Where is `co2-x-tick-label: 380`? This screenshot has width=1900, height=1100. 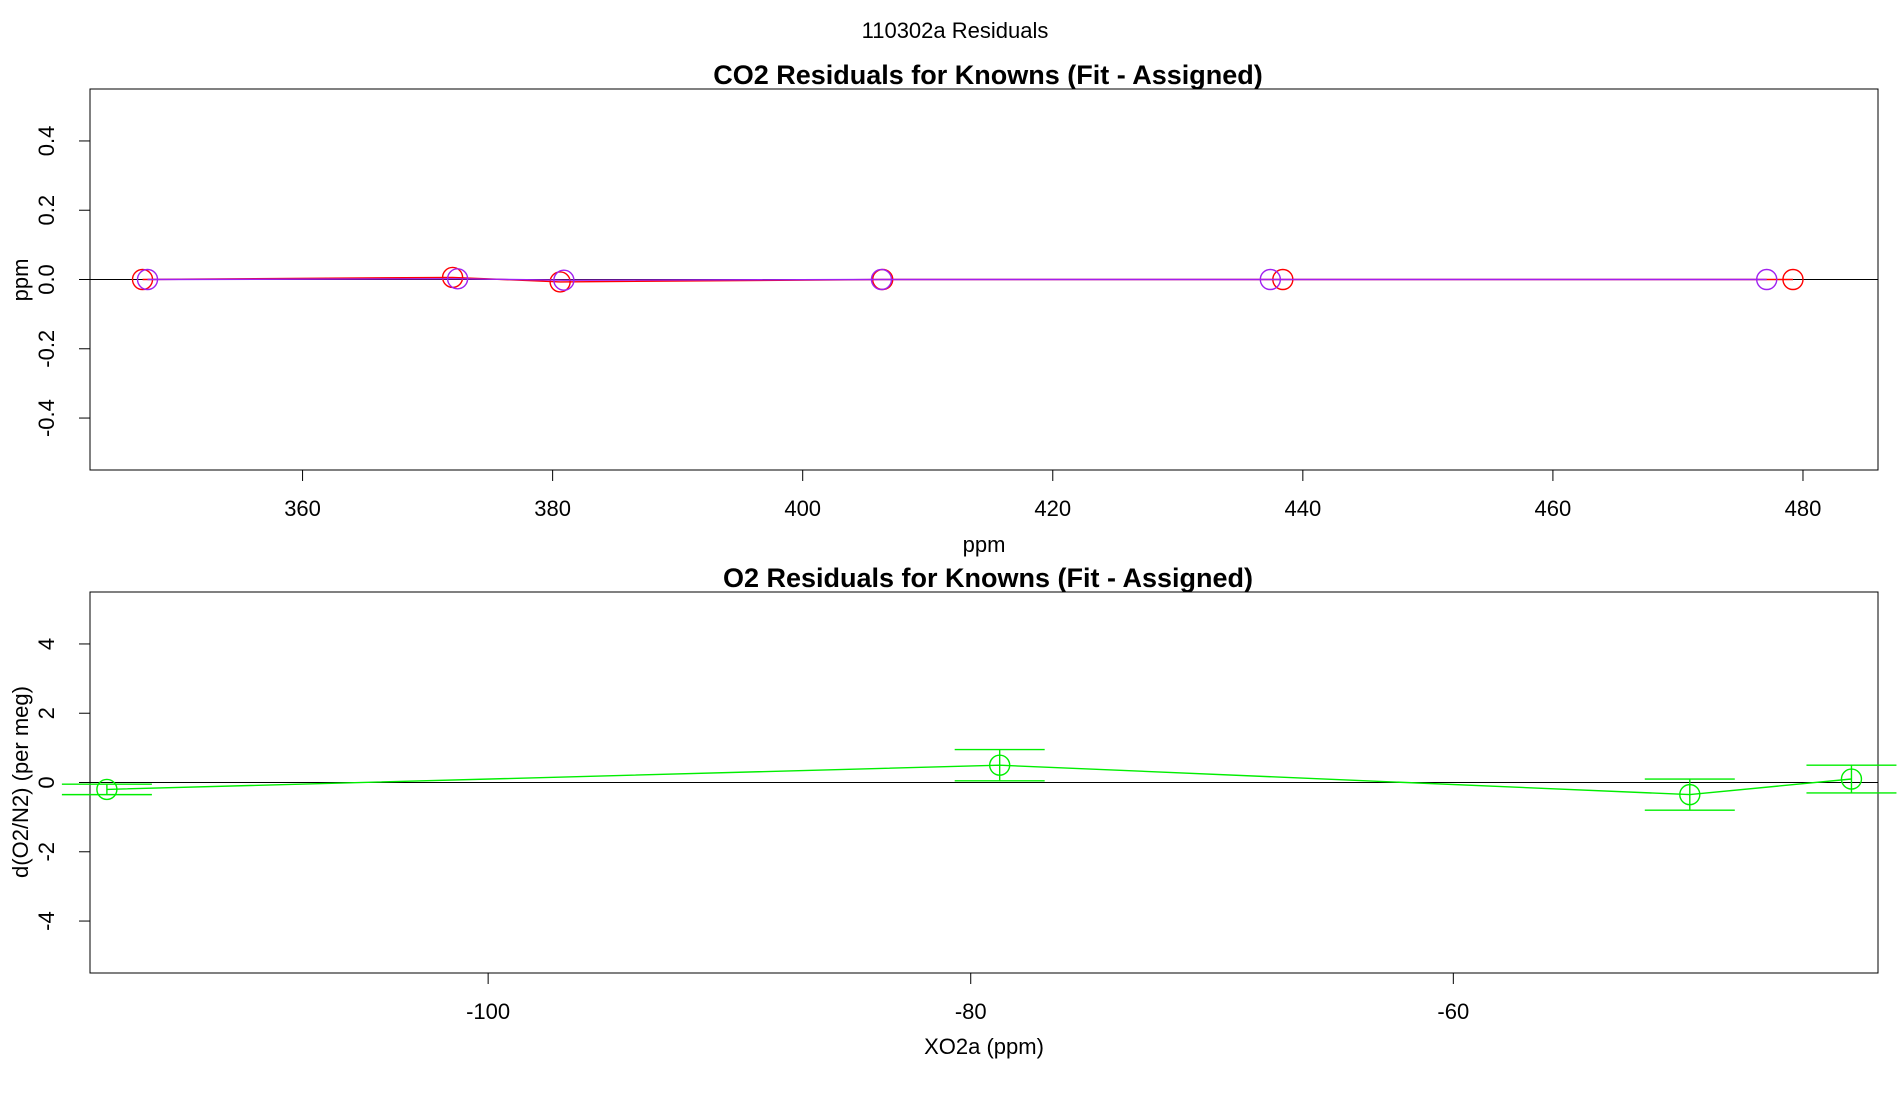
co2-x-tick-label: 380 is located at coordinates (552, 508).